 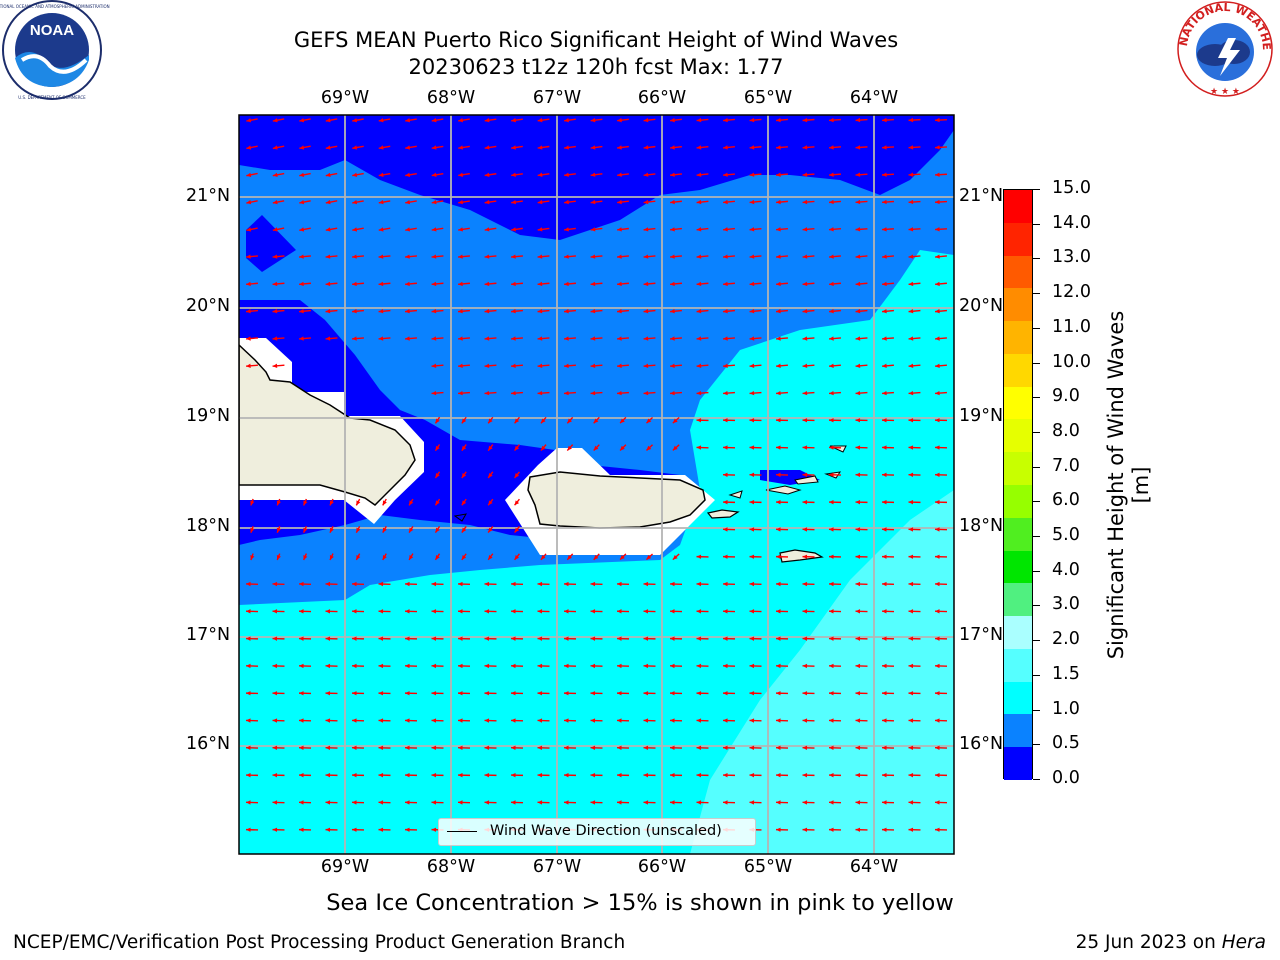 I want to click on colorbar-tick-label: 10.0, so click(x=1071, y=361).